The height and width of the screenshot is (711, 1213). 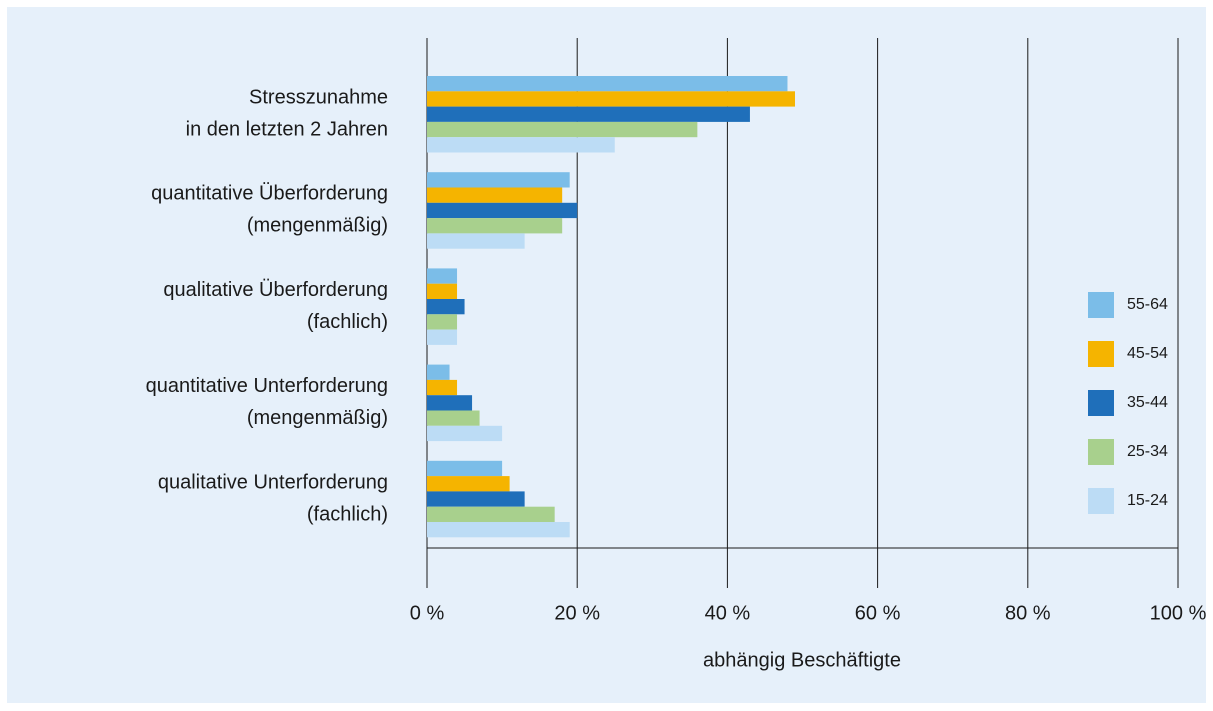 What do you see at coordinates (267, 386) in the screenshot?
I see `category-label: quantitative Unterforderung` at bounding box center [267, 386].